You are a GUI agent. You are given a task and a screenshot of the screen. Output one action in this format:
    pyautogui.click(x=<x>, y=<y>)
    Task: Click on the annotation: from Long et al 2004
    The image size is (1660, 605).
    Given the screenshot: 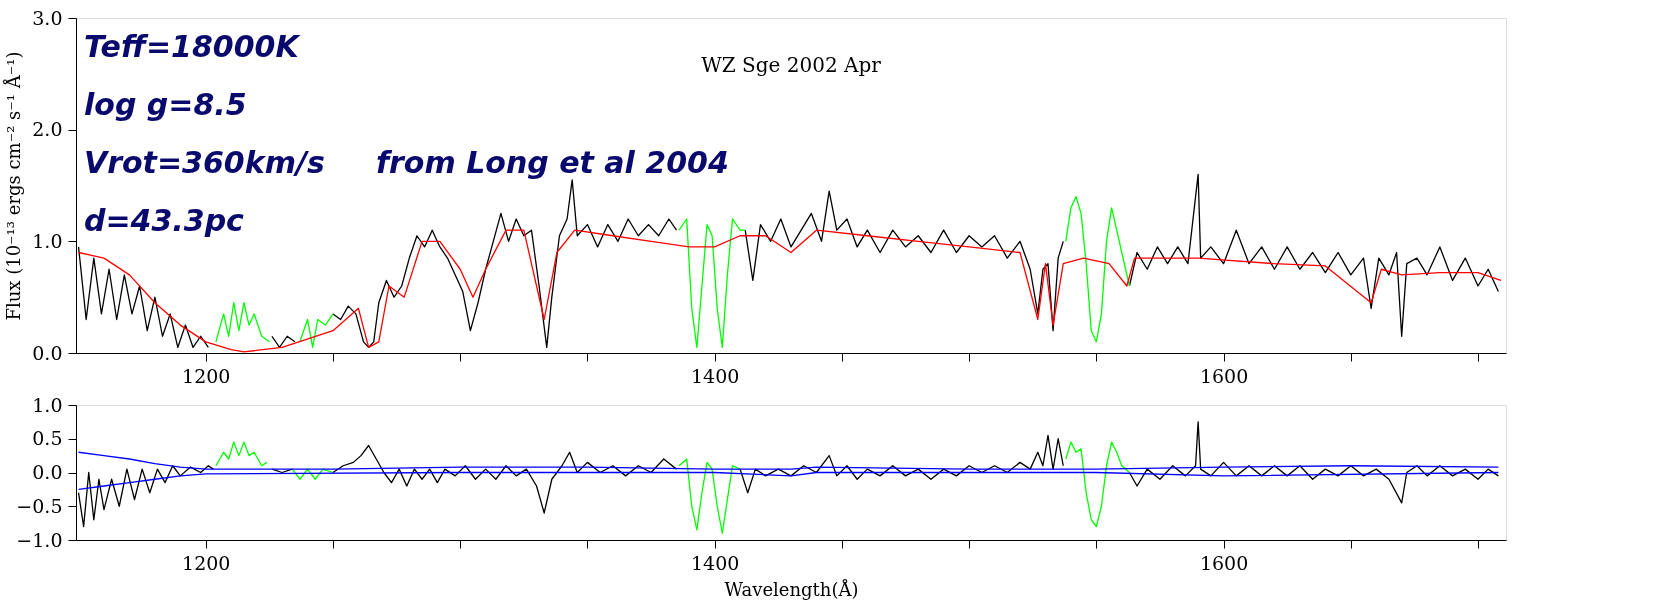 What is the action you would take?
    pyautogui.click(x=552, y=162)
    